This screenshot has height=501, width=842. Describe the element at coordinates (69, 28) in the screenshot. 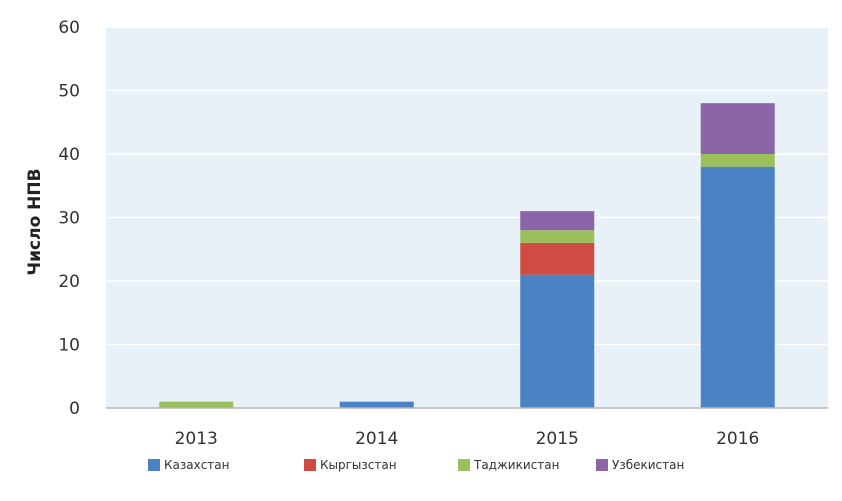

I see `y-tick-label: 60` at that location.